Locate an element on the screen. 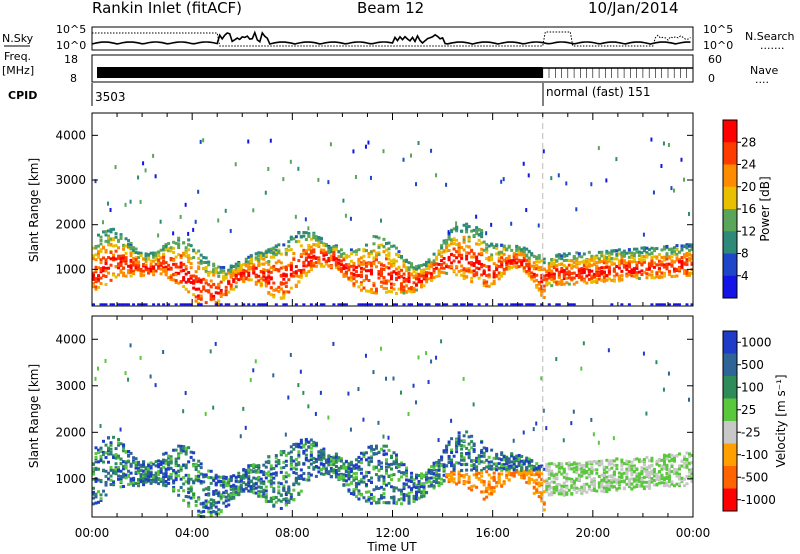 This screenshot has width=800, height=554. colorbar-block is located at coordinates (730, 176).